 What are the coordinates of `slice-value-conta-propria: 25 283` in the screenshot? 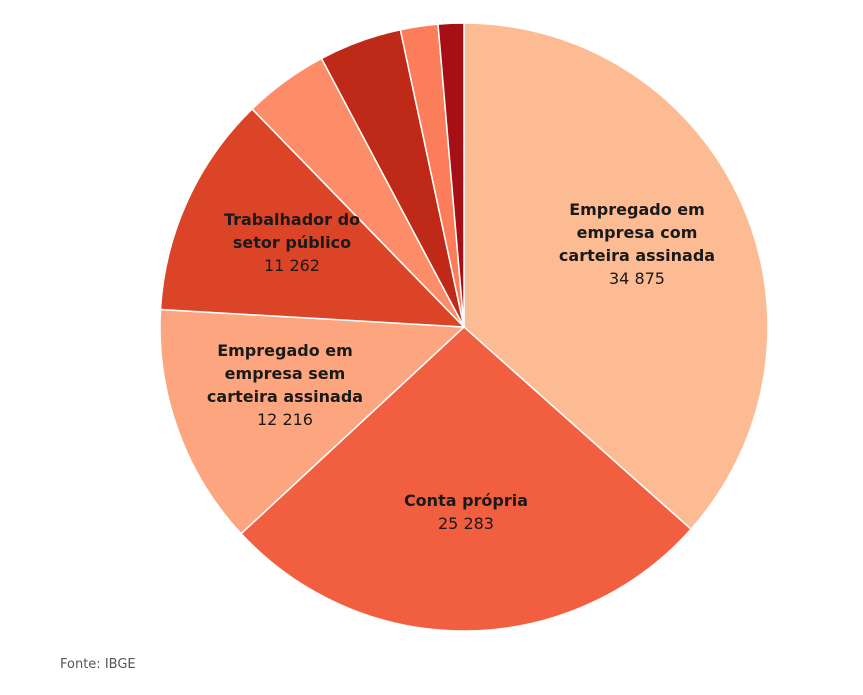 It's located at (466, 523).